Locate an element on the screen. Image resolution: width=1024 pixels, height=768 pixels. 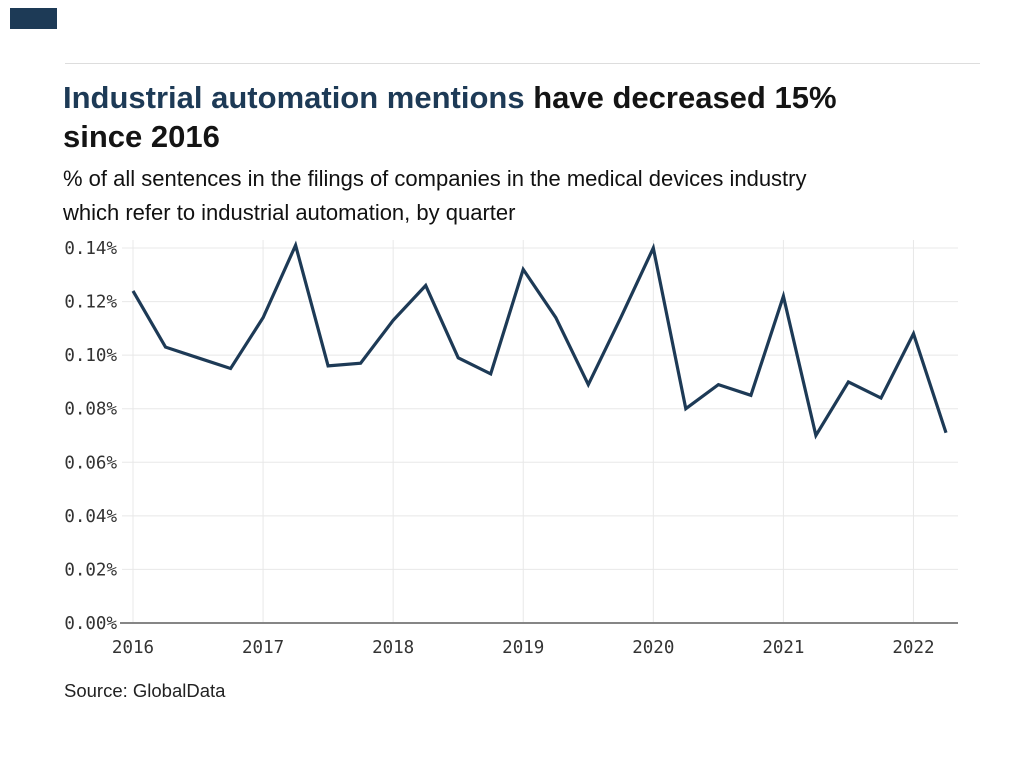
y-axis-tick-0.00%: 0.00% is located at coordinates (90, 624).